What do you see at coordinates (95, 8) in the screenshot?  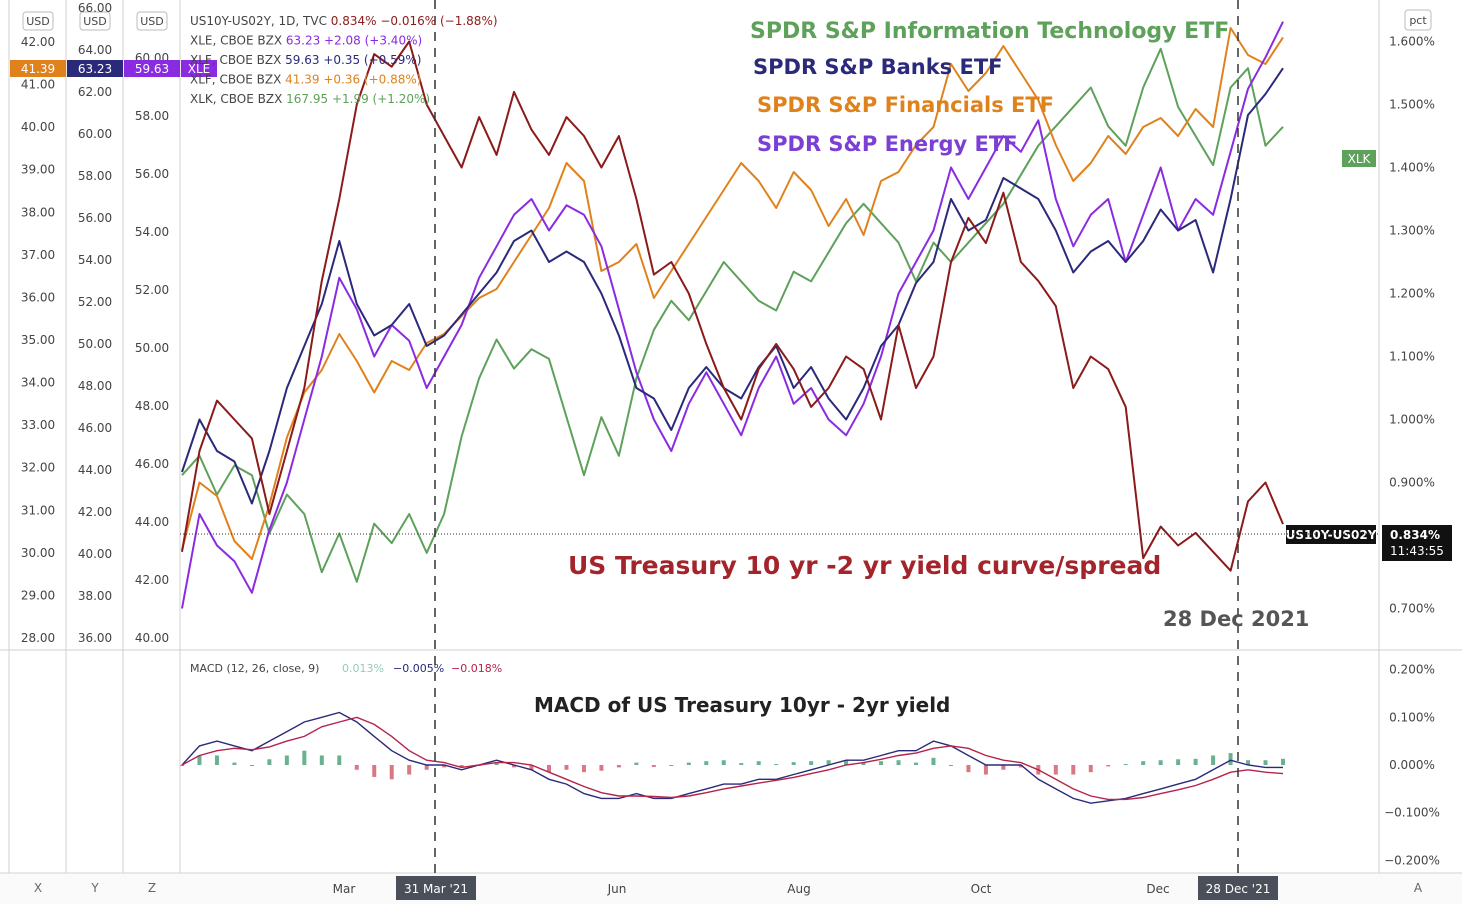 I see `axis-tick-label: 66.00` at bounding box center [95, 8].